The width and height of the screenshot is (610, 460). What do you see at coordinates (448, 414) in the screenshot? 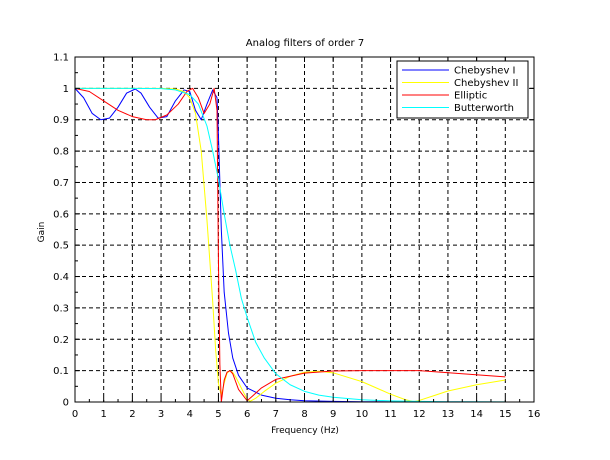
I see `x-tick-label: 13` at bounding box center [448, 414].